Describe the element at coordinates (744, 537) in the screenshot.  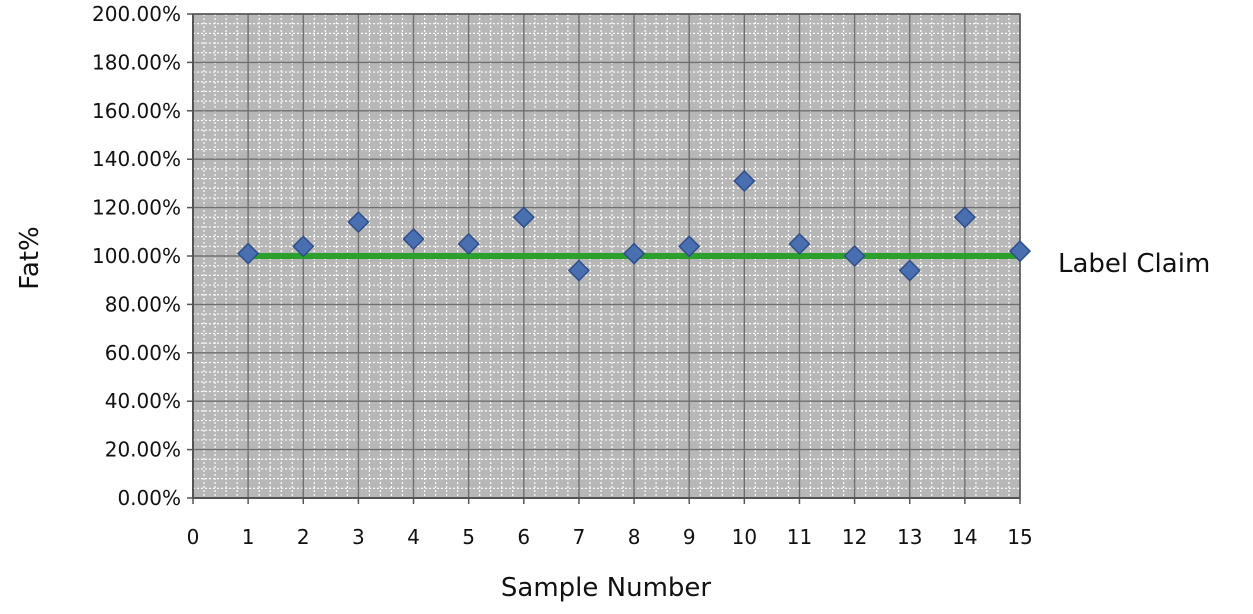
I see `x-tick-label: 10` at that location.